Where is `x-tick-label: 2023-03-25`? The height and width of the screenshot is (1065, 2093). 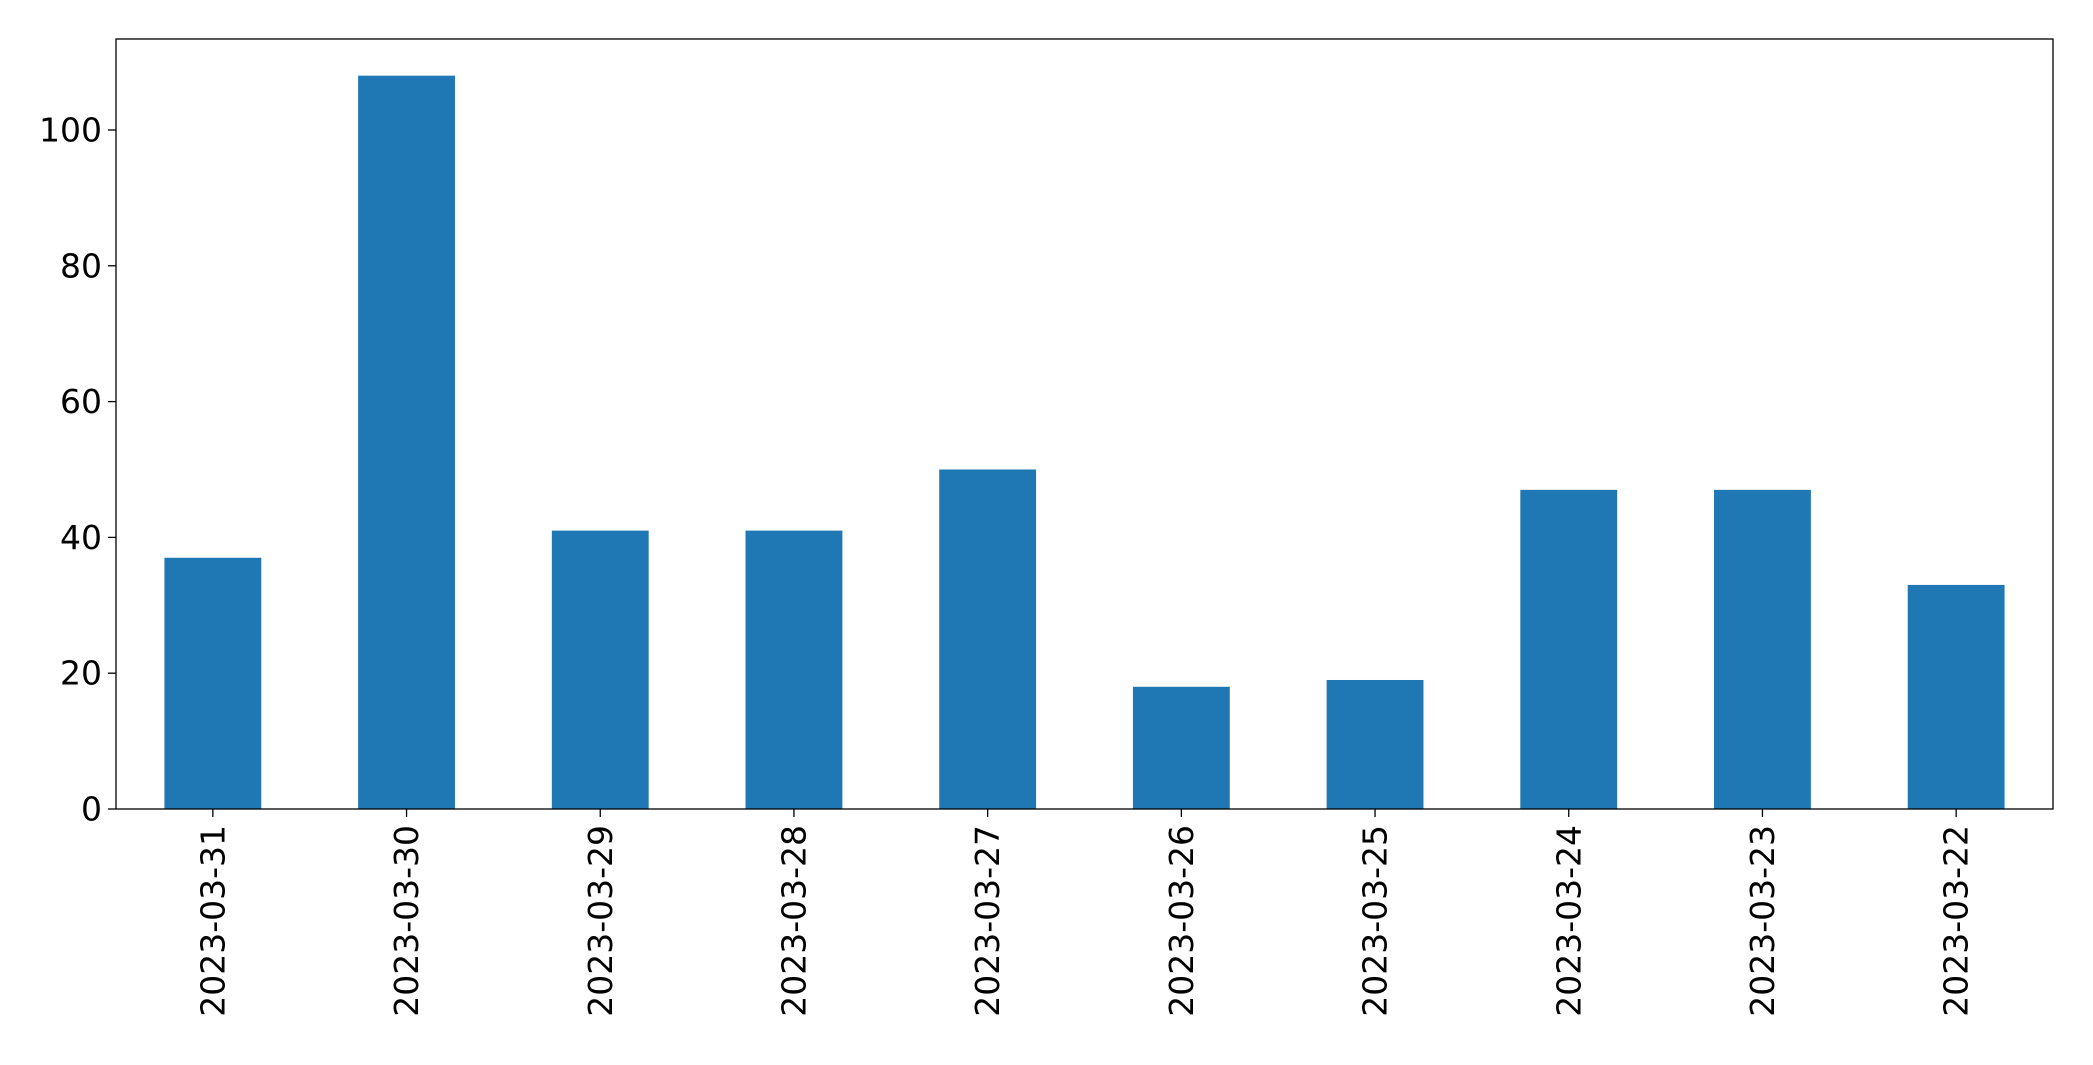 x-tick-label: 2023-03-25 is located at coordinates (1375, 921).